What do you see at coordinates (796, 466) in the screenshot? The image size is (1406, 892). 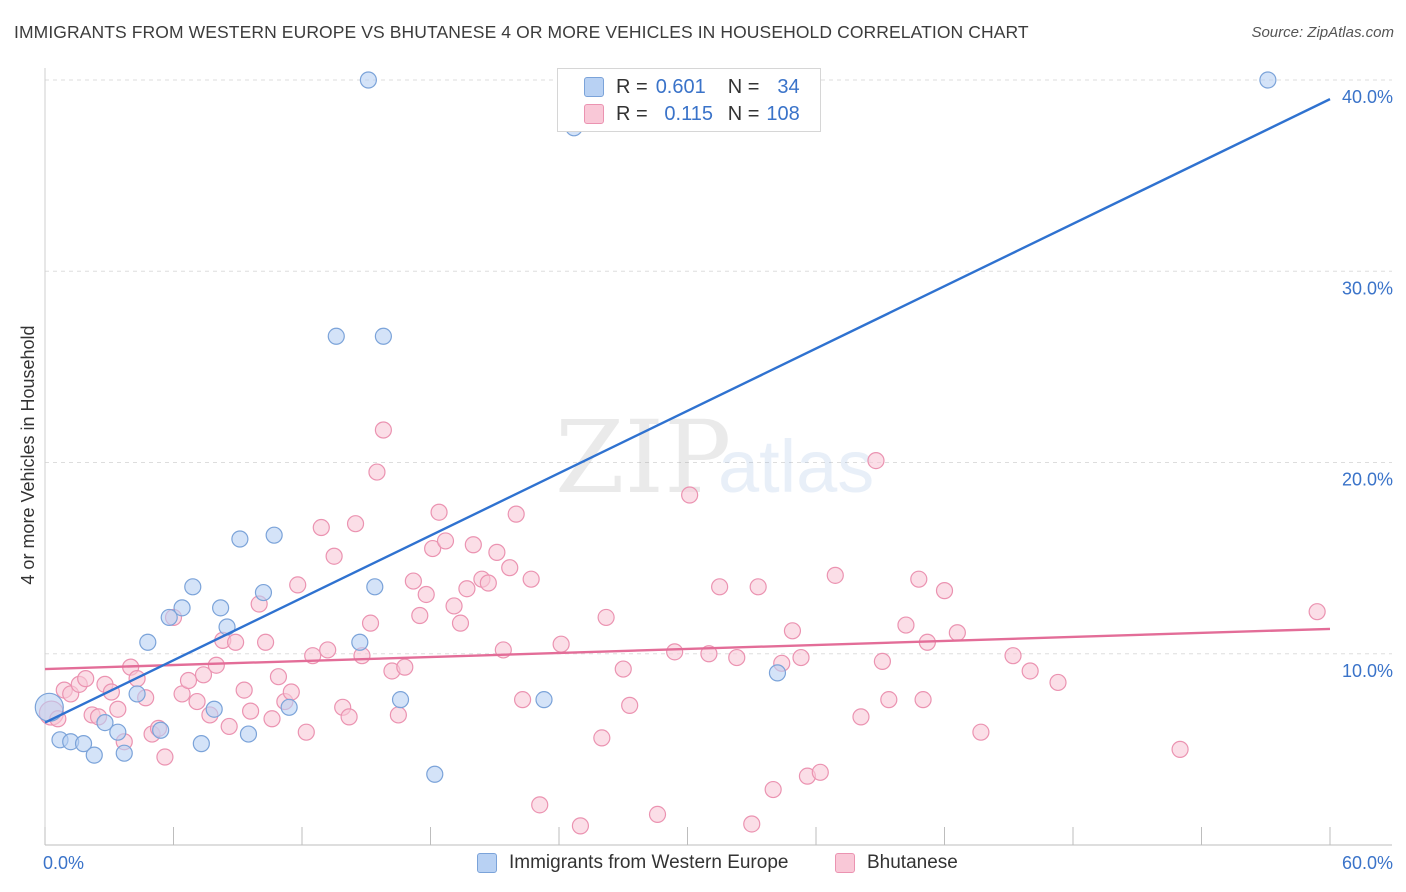 I see `watermark-atlas: atlas` at bounding box center [796, 466].